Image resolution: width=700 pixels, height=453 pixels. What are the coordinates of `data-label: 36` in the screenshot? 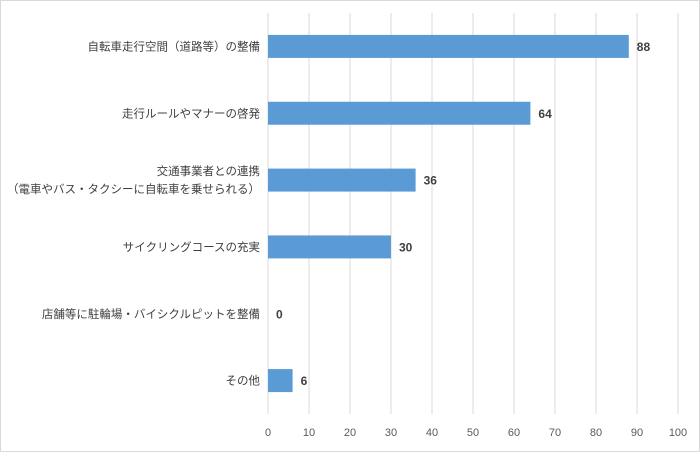 It's located at (431, 181).